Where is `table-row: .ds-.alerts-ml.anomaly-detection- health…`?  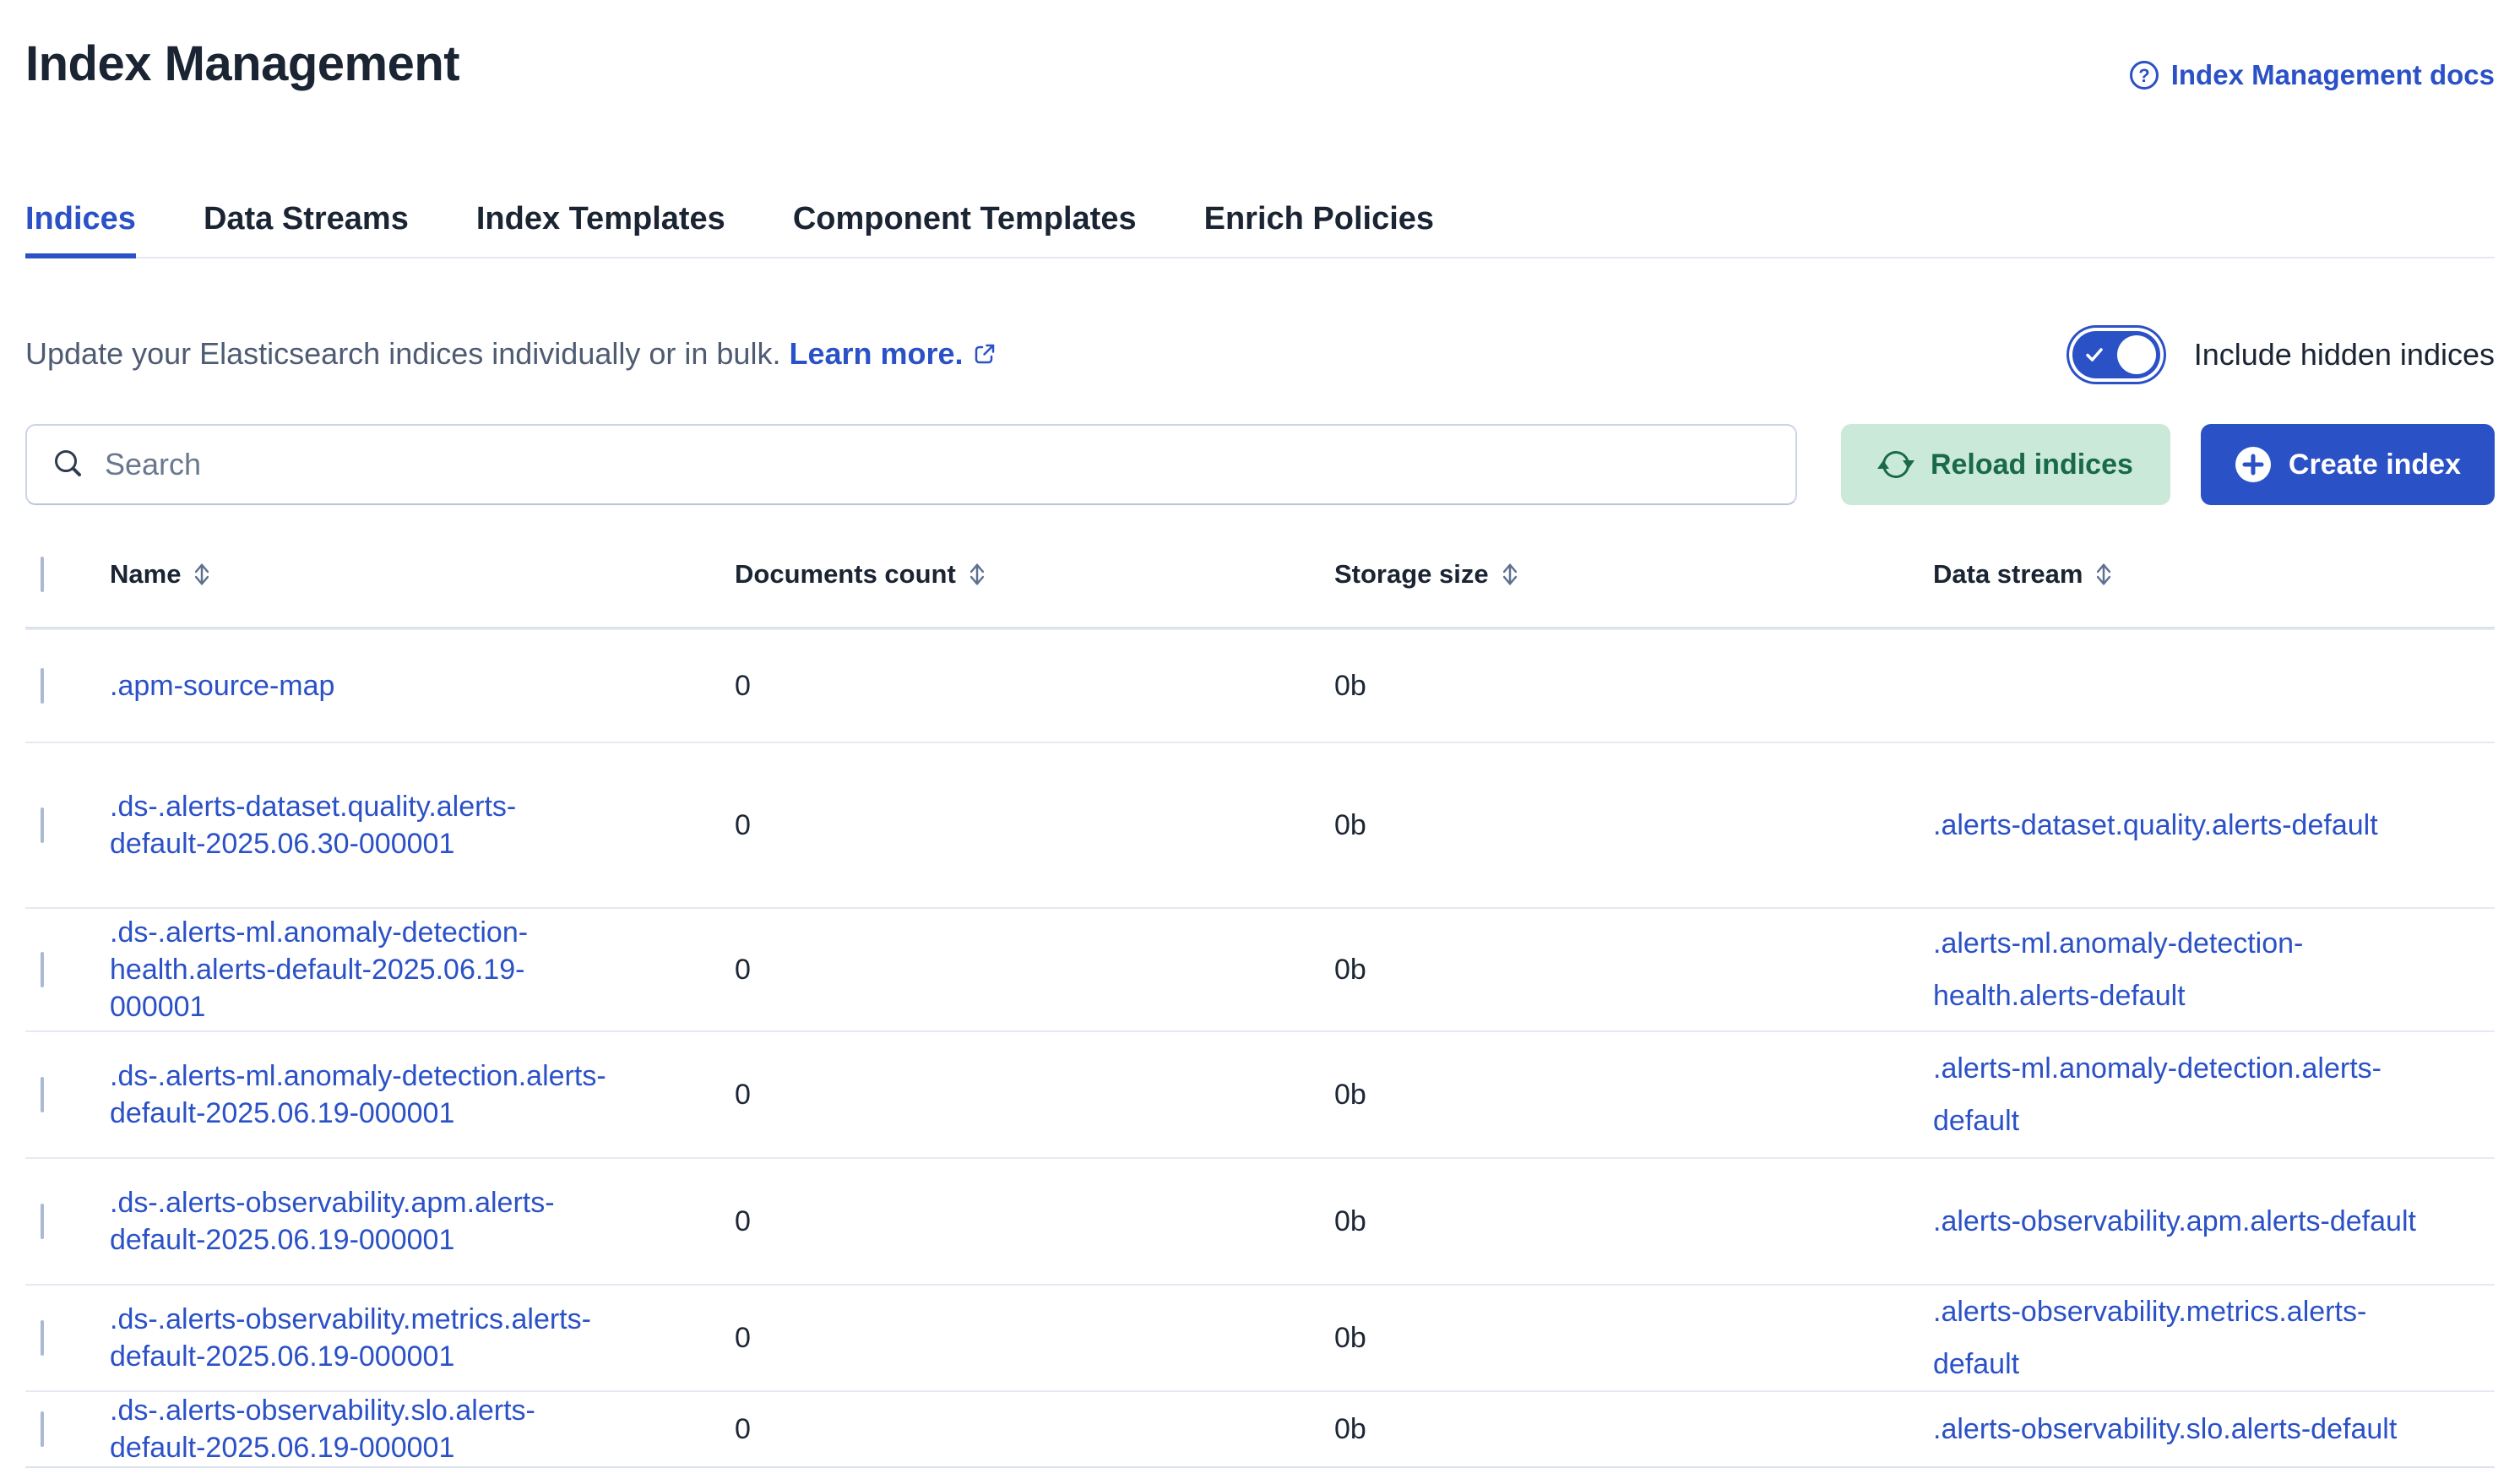 table-row: .ds-.alerts-ml.anomaly-detection- health… is located at coordinates (1260, 968).